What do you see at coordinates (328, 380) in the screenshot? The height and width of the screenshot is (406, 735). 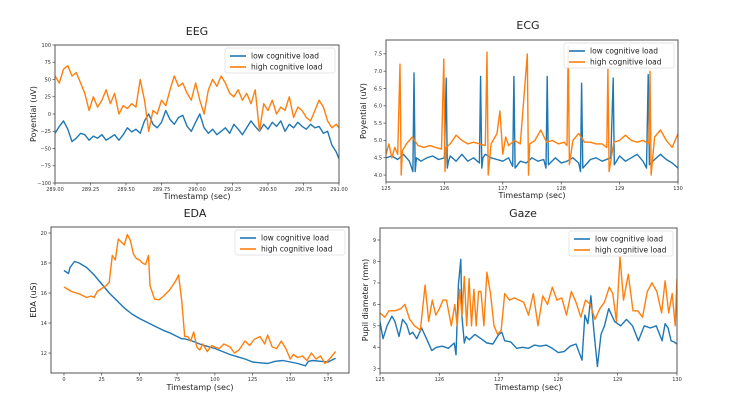 I see `eda-xtick-label: 175` at bounding box center [328, 380].